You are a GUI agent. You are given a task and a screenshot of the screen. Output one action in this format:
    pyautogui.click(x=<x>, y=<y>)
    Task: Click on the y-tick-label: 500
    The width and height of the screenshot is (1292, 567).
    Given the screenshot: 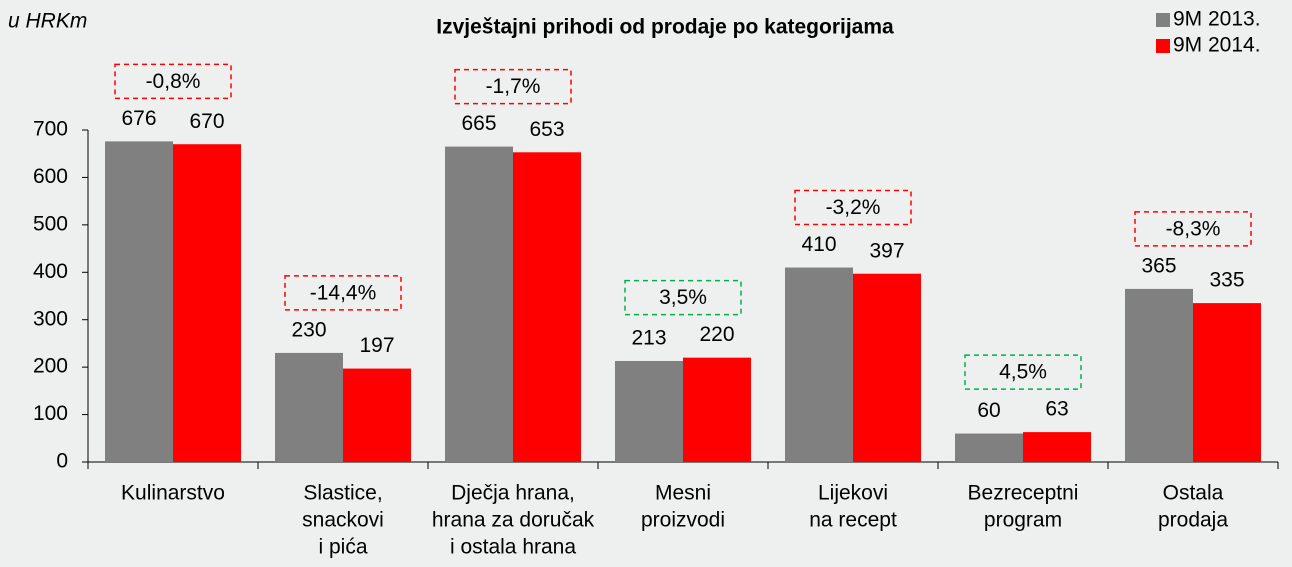 What is the action you would take?
    pyautogui.click(x=50, y=223)
    